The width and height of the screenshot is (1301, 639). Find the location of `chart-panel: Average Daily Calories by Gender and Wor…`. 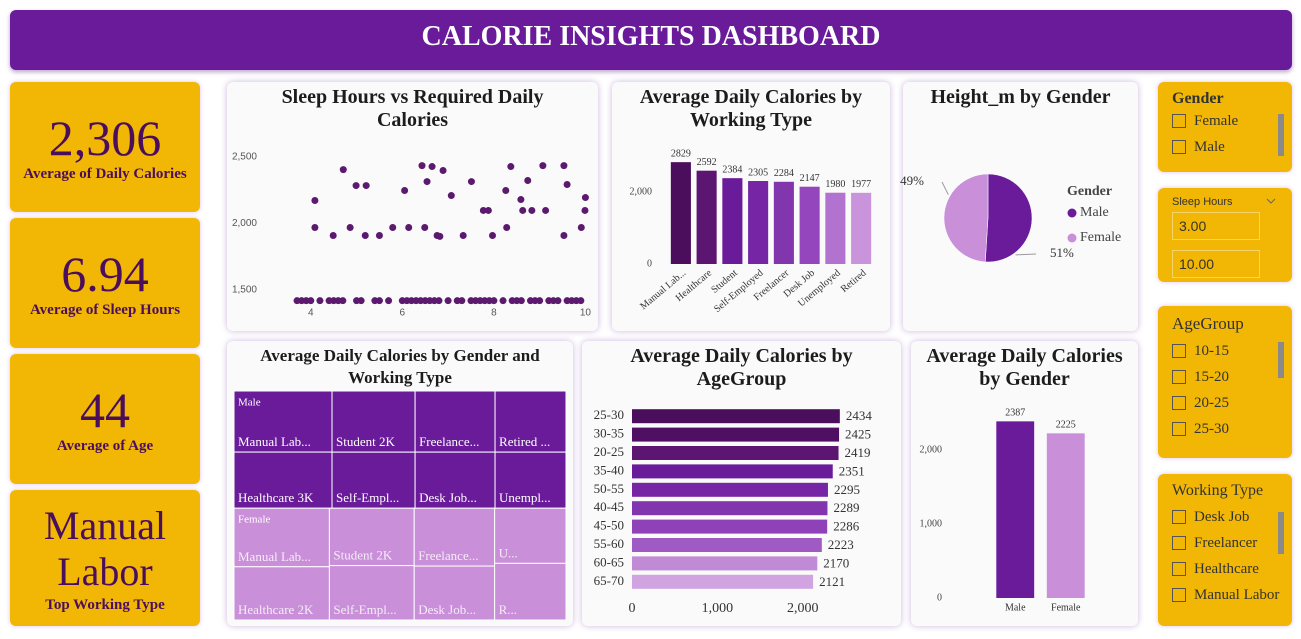

chart-panel: Average Daily Calories by Gender and Wor… is located at coordinates (400, 483).